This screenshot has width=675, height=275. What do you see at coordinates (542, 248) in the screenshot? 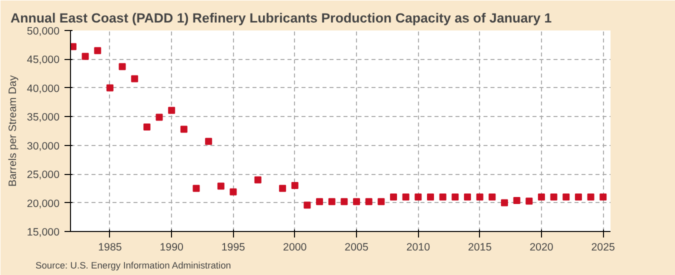
I see `x-tick-label: 2020` at bounding box center [542, 248].